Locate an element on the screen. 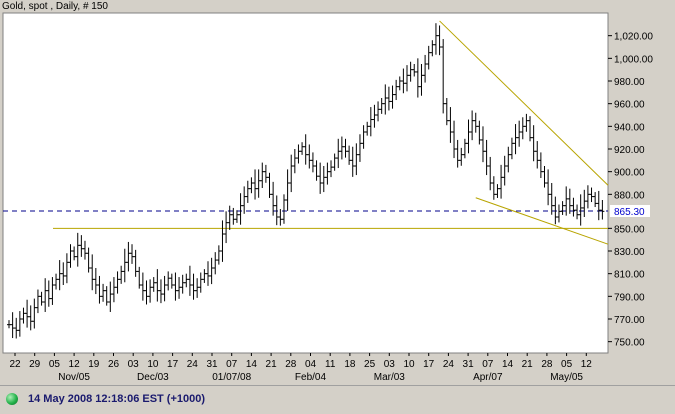 The height and width of the screenshot is (414, 675). x-month-label: Apr/07 is located at coordinates (488, 377).